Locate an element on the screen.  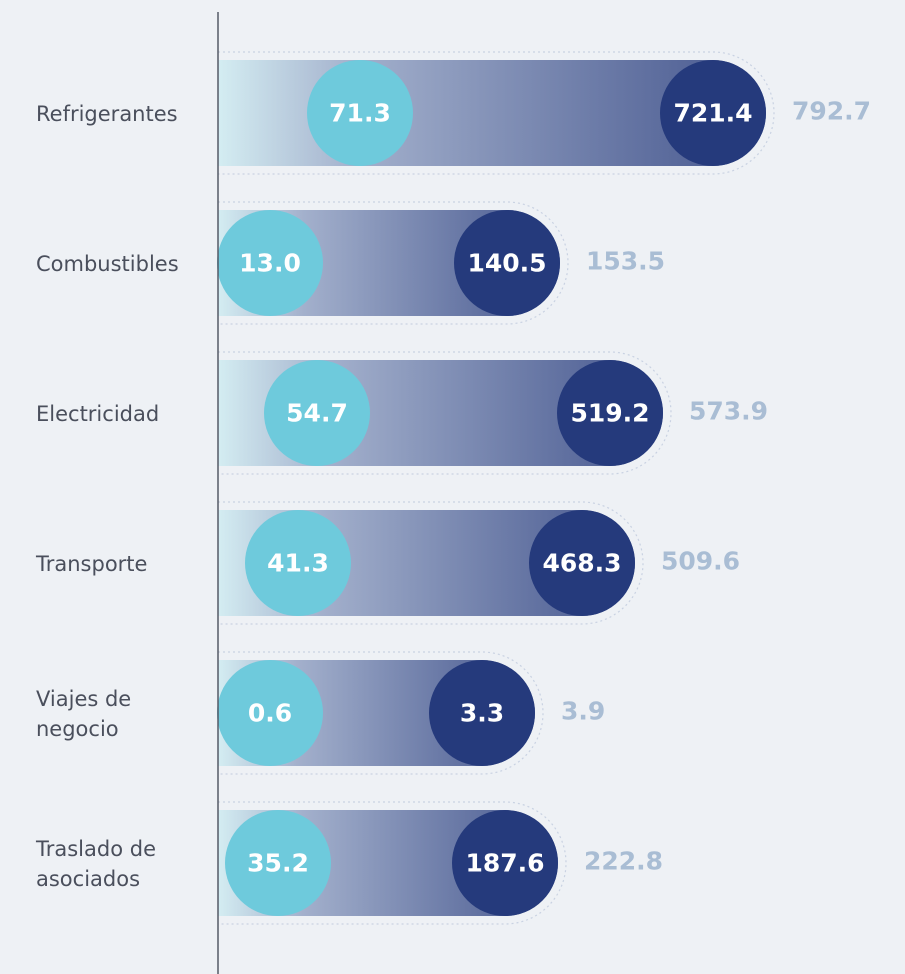
total-value: 153.5 is located at coordinates (625, 261).